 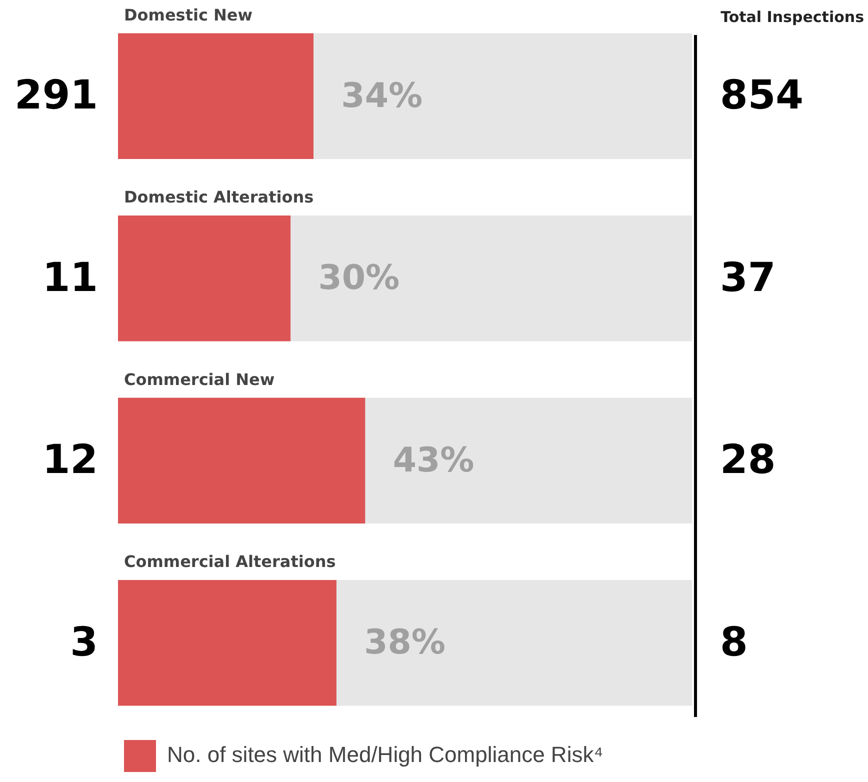 What do you see at coordinates (792, 17) in the screenshot?
I see `text: Total Inspections` at bounding box center [792, 17].